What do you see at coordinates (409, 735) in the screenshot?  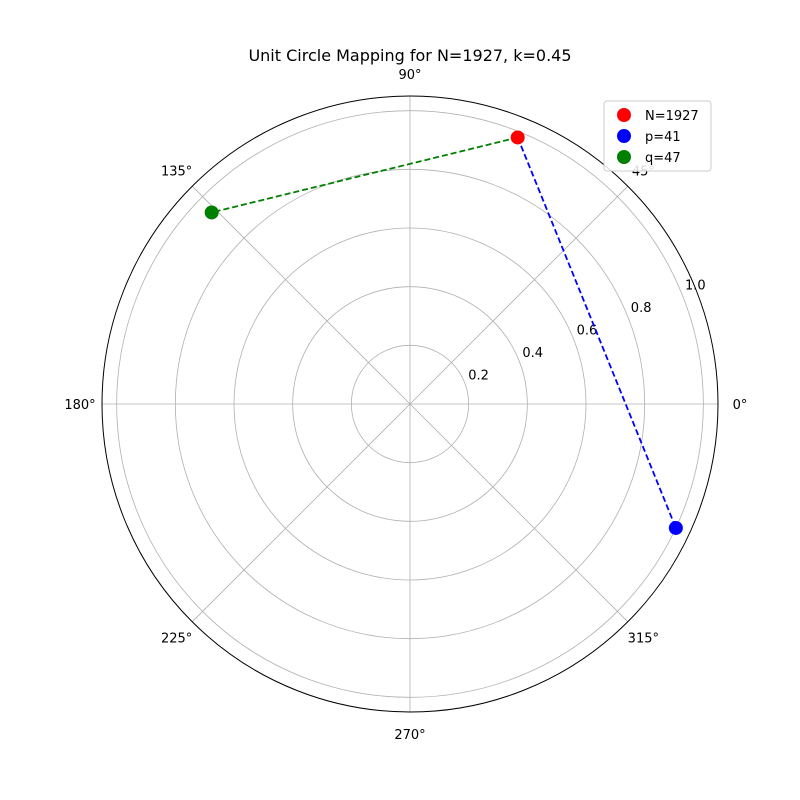 I see `theta-tick-label: 270°` at bounding box center [409, 735].